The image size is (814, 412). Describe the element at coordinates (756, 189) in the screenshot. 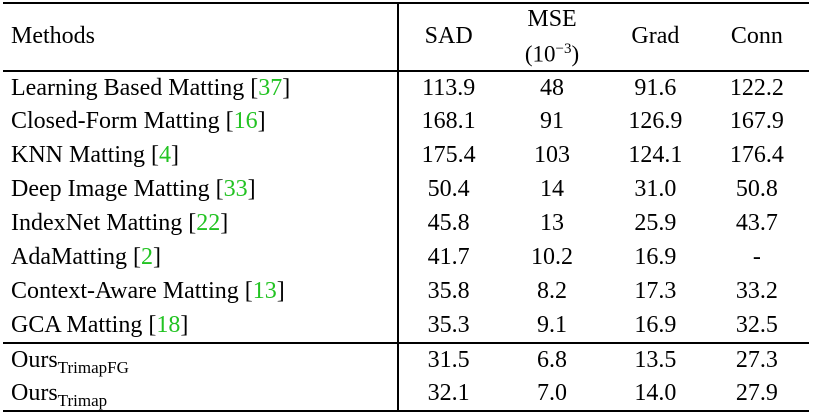

I see `conn-value: 50.8` at that location.